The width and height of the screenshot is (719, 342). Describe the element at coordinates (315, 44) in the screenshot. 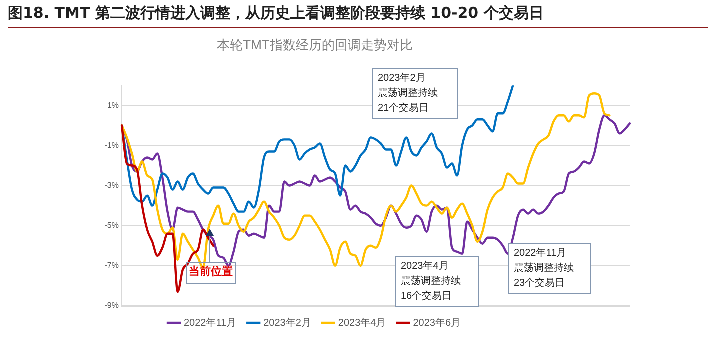

I see `chart-subtitle: 本轮TMT指数经历的回调走势对比` at that location.